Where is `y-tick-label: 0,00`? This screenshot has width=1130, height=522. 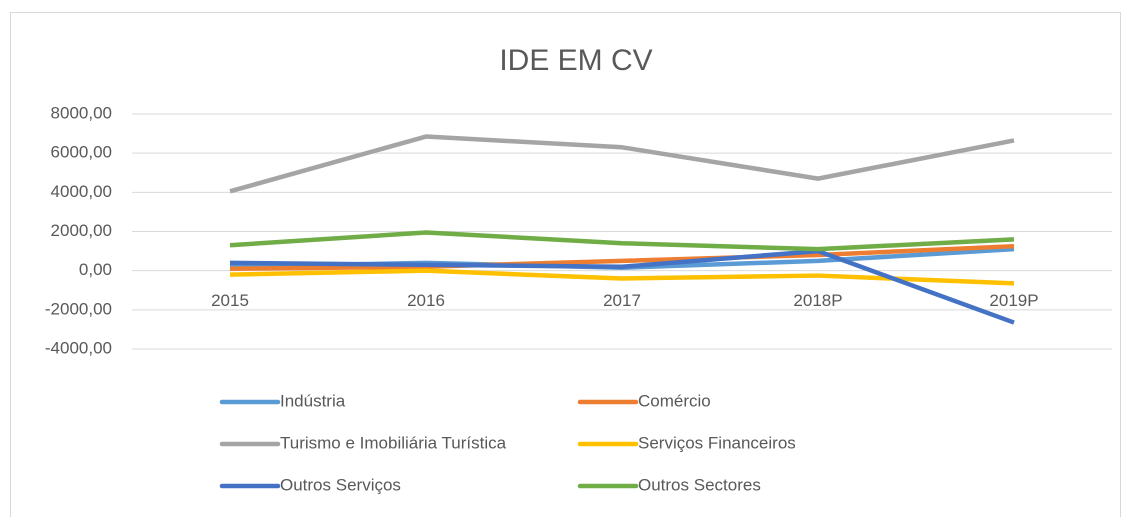
y-tick-label: 0,00 is located at coordinates (95, 269).